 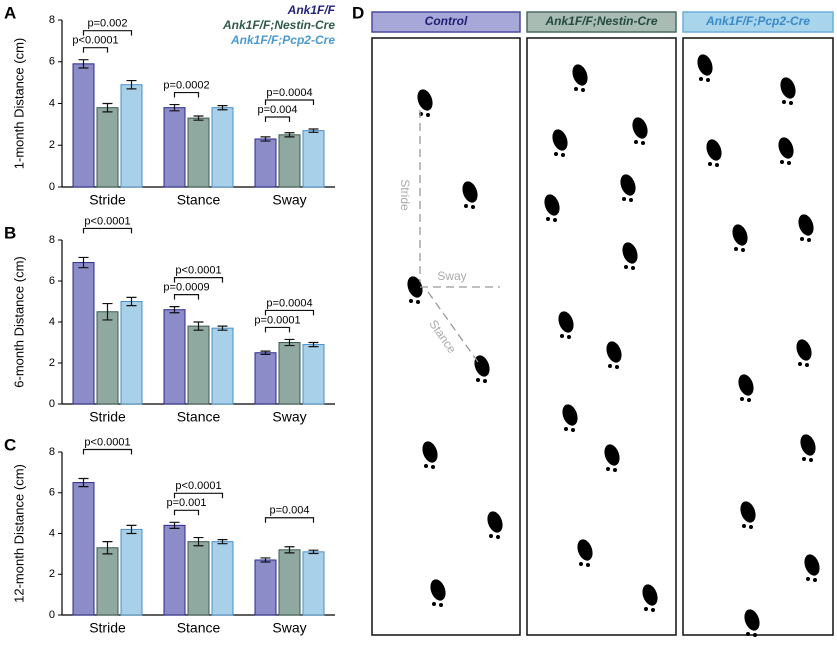 What do you see at coordinates (52, 62) in the screenshot?
I see `y-tick-label: 6` at bounding box center [52, 62].